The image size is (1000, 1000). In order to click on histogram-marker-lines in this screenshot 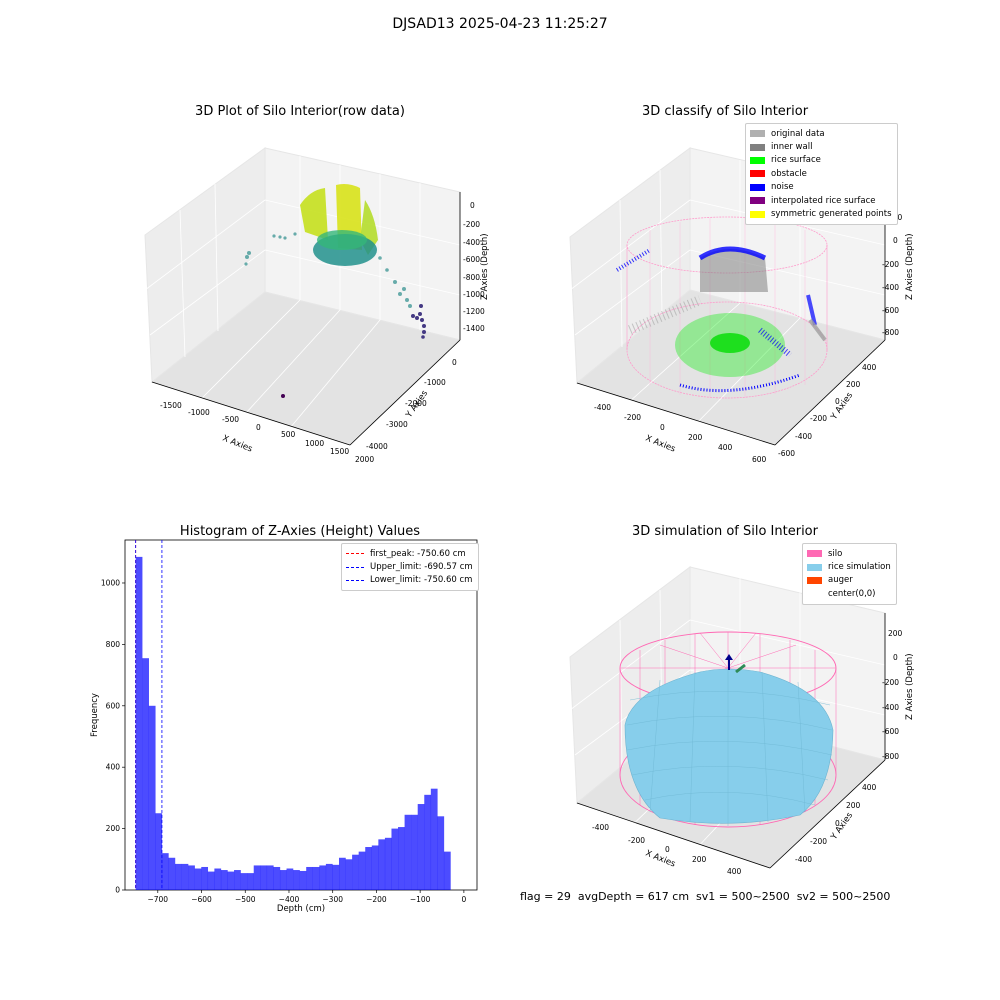, I will do `click(149, 715)`.